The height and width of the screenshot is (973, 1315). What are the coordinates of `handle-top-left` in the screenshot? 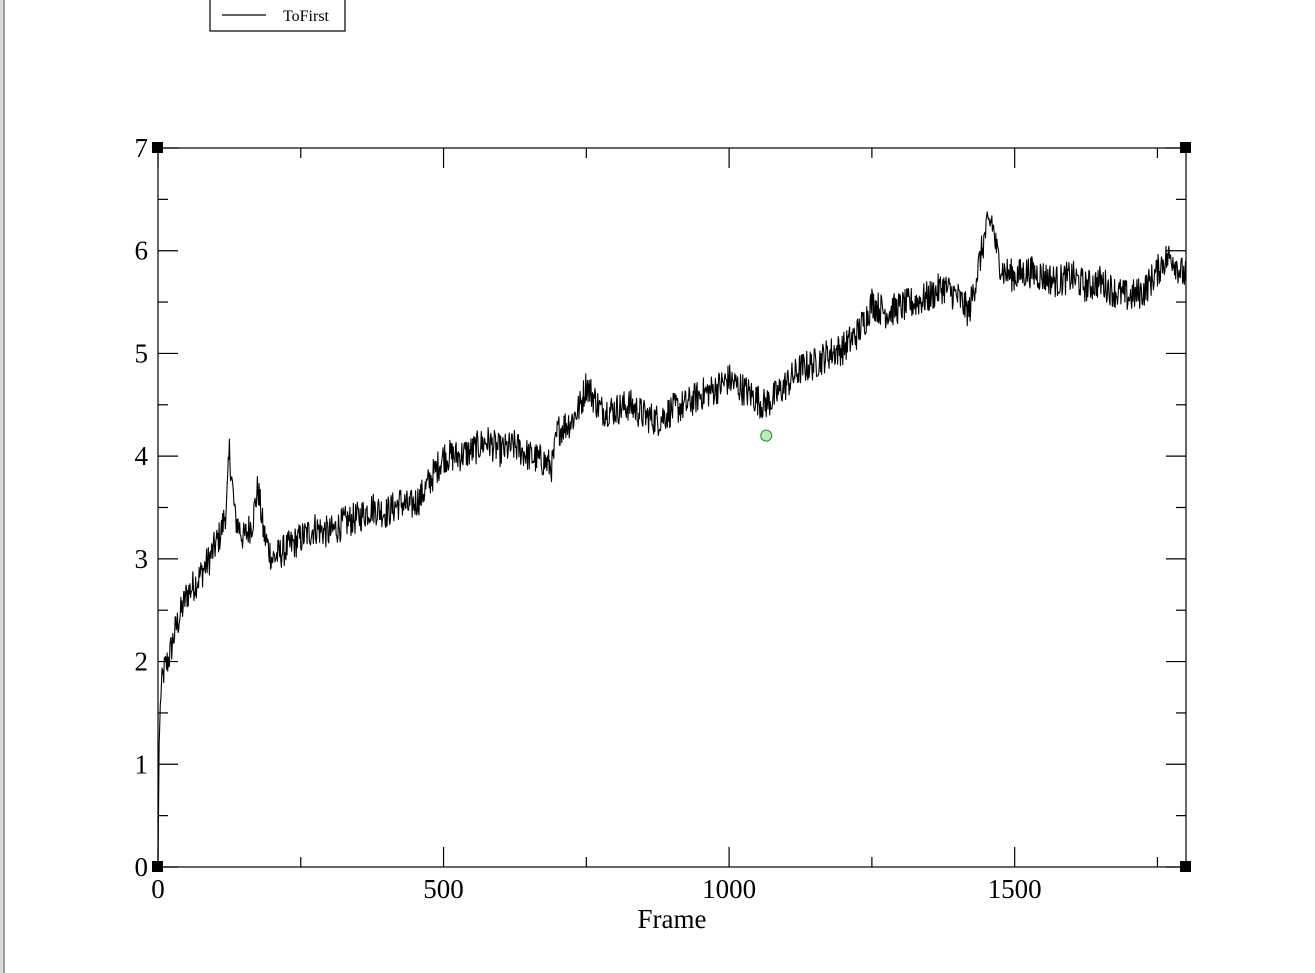 It's located at (157, 147).